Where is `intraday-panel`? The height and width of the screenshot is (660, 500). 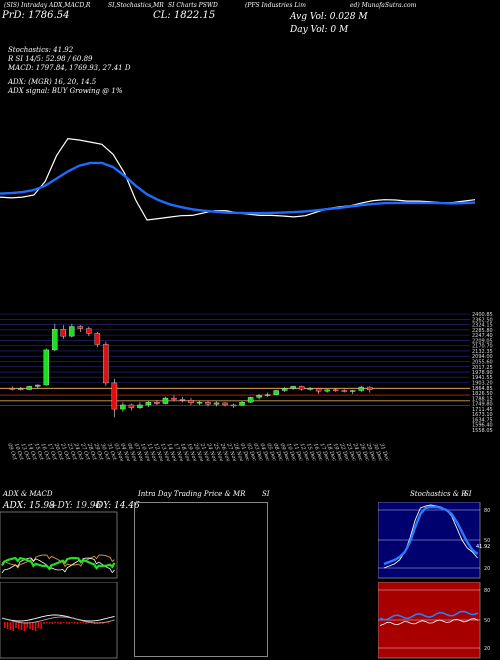
intraday-panel is located at coordinates (201, 579).